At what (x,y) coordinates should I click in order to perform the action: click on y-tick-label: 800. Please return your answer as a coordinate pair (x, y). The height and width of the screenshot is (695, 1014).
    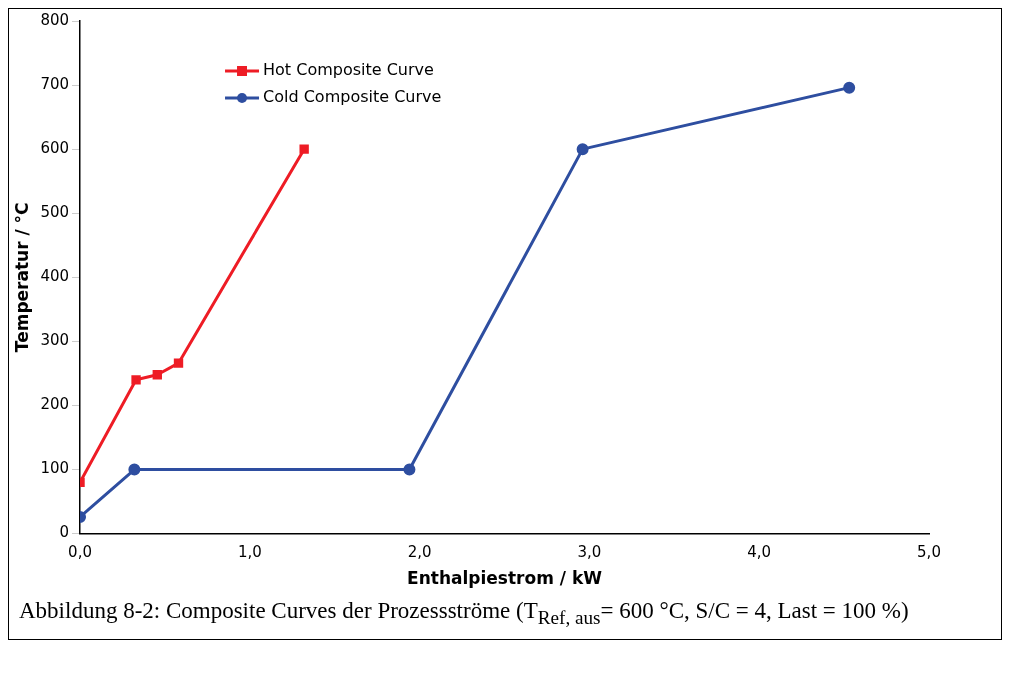
    Looking at the image, I should click on (55, 19).